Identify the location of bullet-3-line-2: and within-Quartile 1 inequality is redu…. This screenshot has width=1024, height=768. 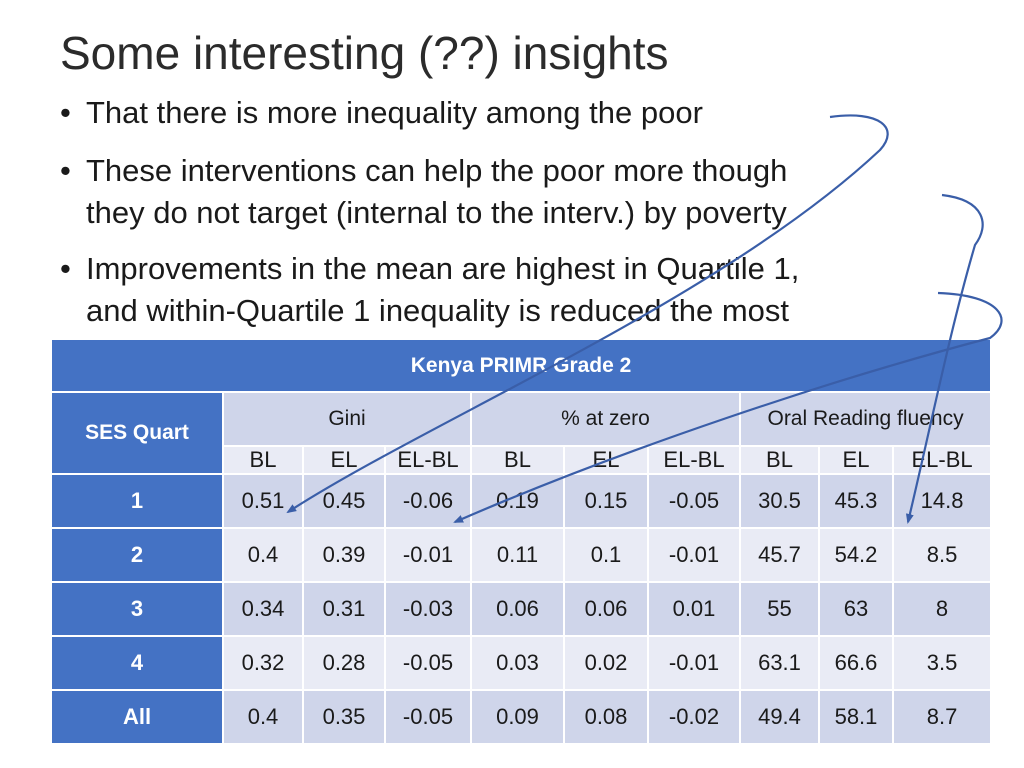
(438, 310).